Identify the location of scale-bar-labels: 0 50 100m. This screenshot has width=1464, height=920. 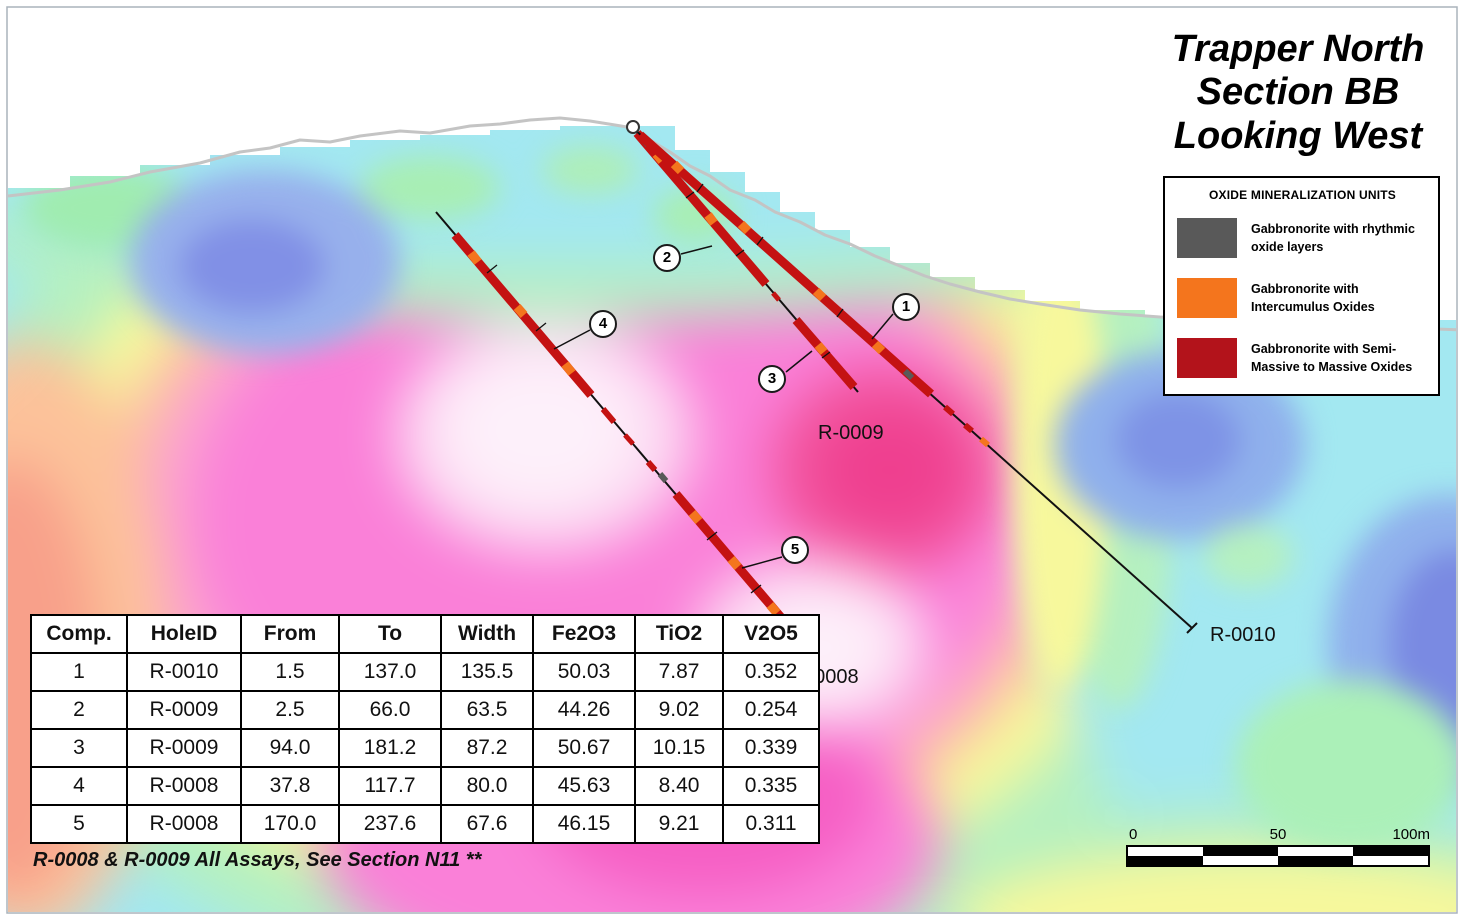
(1278, 835).